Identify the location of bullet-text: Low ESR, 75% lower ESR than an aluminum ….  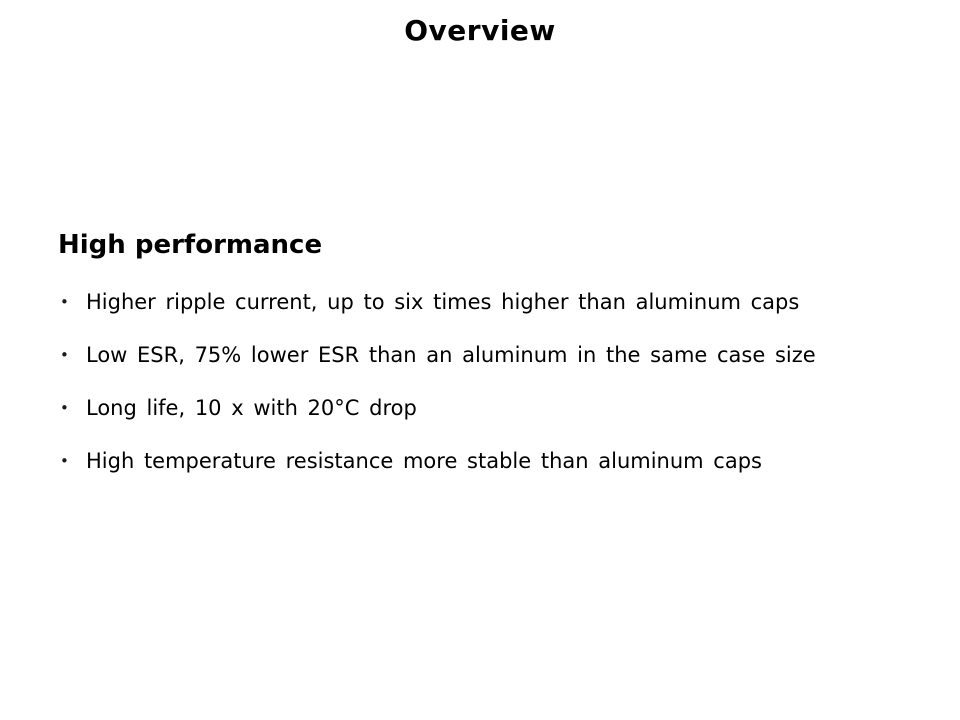
(451, 355).